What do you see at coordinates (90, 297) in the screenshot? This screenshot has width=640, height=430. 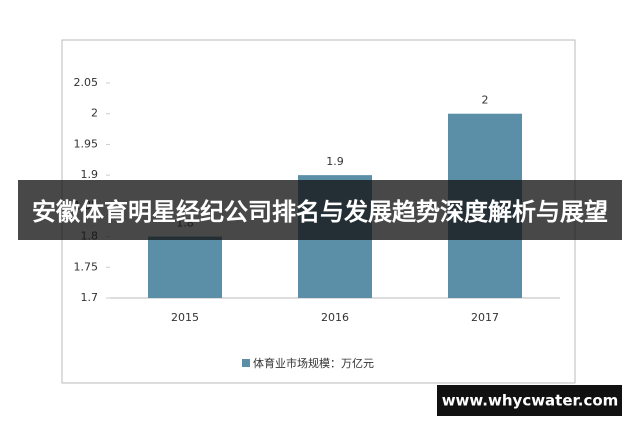 I see `y-tick-label: 1.7` at bounding box center [90, 297].